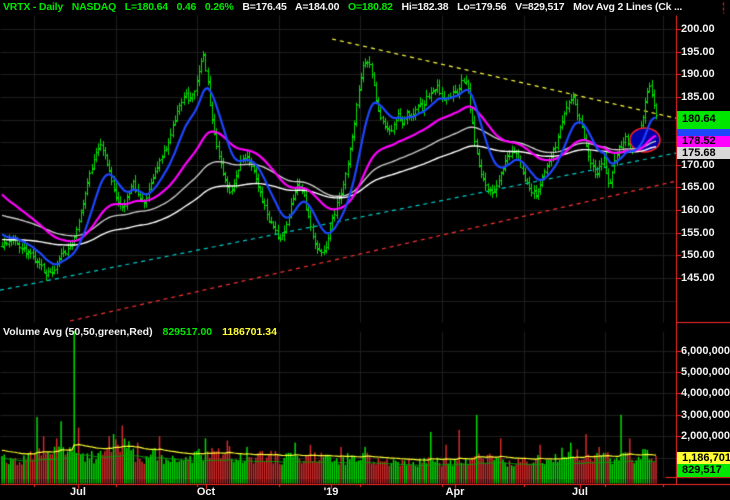  Describe the element at coordinates (219, 7) in the screenshot. I see `change-percent-label: 0.26%` at that location.